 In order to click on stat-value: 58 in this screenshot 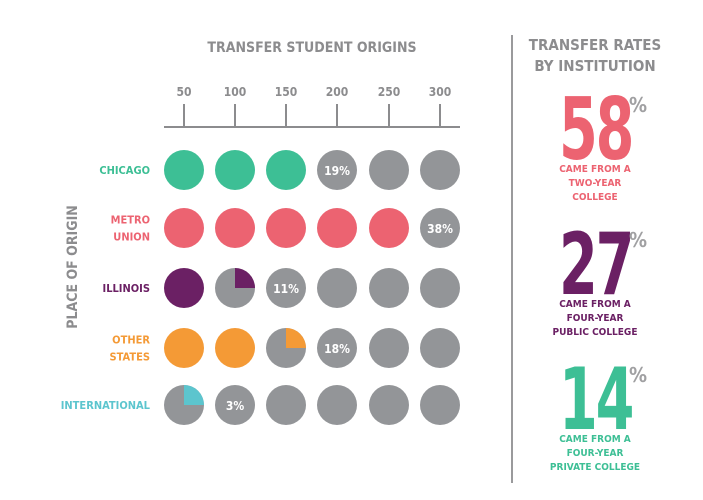, I will do `click(596, 130)`.